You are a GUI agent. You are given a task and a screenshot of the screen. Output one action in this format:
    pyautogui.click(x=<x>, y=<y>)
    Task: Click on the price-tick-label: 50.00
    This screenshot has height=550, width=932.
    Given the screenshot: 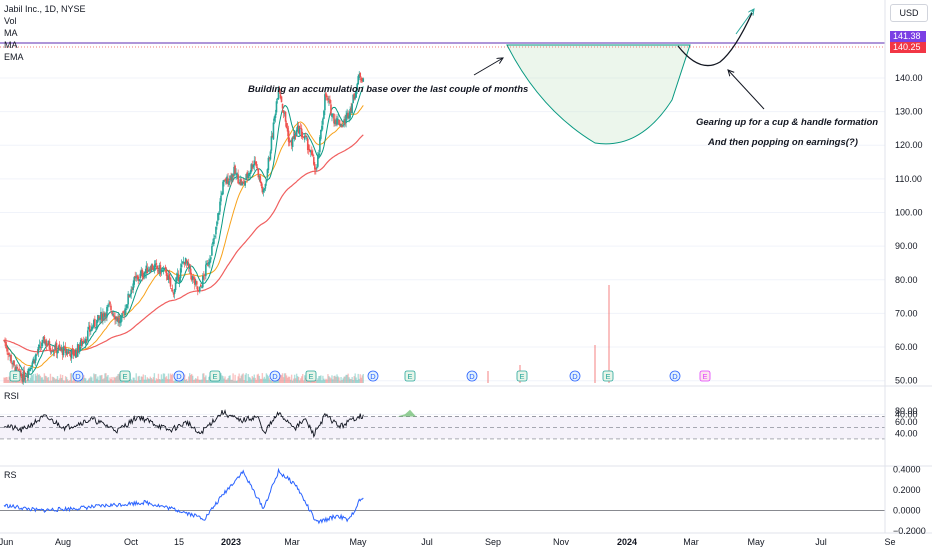 What is the action you would take?
    pyautogui.click(x=906, y=381)
    